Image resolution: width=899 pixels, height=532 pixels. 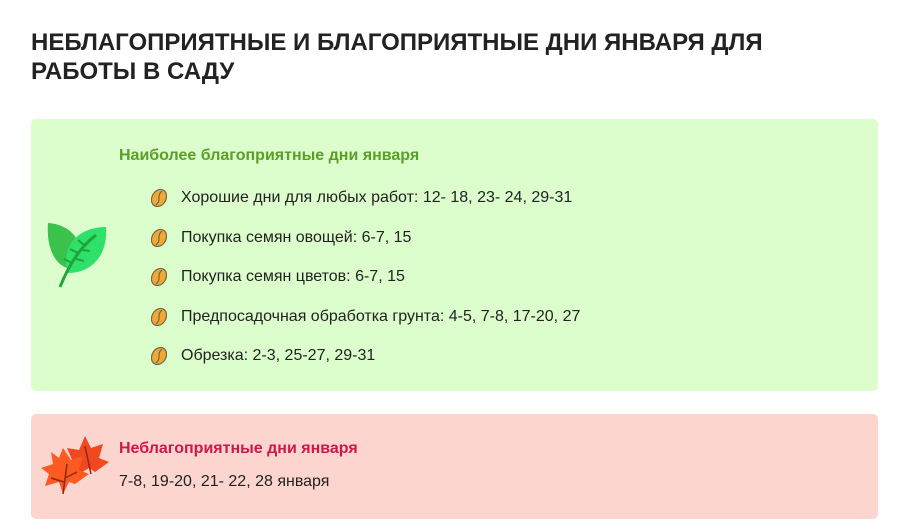 What do you see at coordinates (365, 248) in the screenshot?
I see `list-item: Покупка семян овощей: 6-7, 15` at bounding box center [365, 248].